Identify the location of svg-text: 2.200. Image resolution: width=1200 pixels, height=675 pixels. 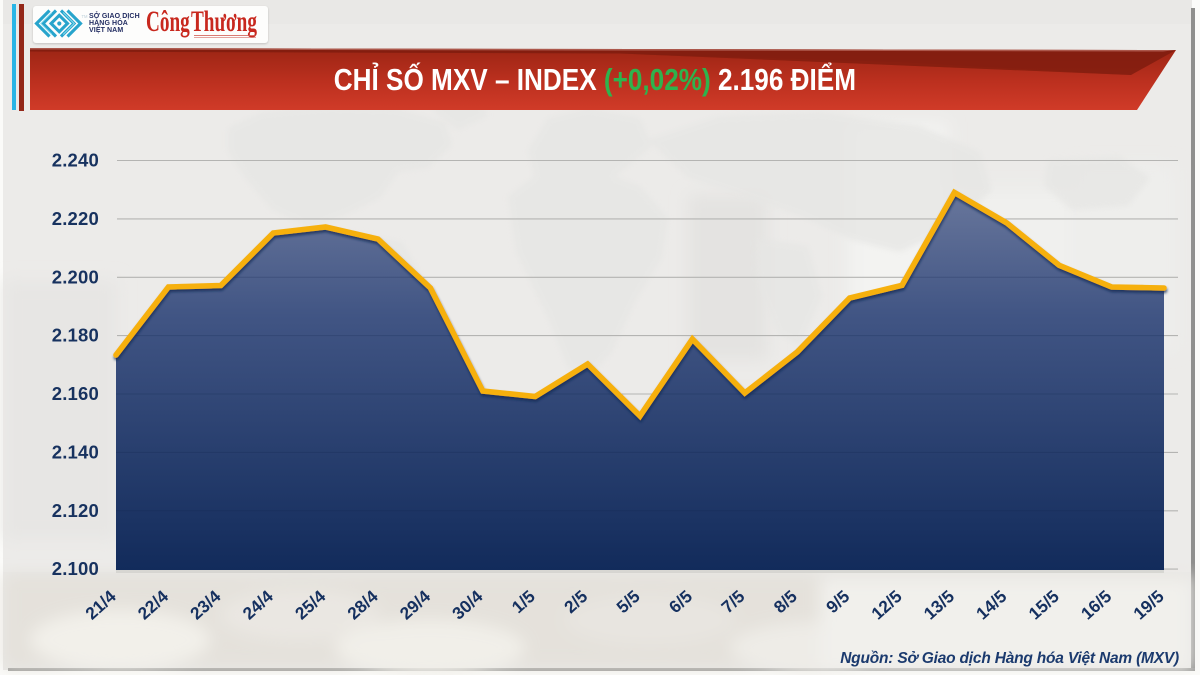
(75, 276).